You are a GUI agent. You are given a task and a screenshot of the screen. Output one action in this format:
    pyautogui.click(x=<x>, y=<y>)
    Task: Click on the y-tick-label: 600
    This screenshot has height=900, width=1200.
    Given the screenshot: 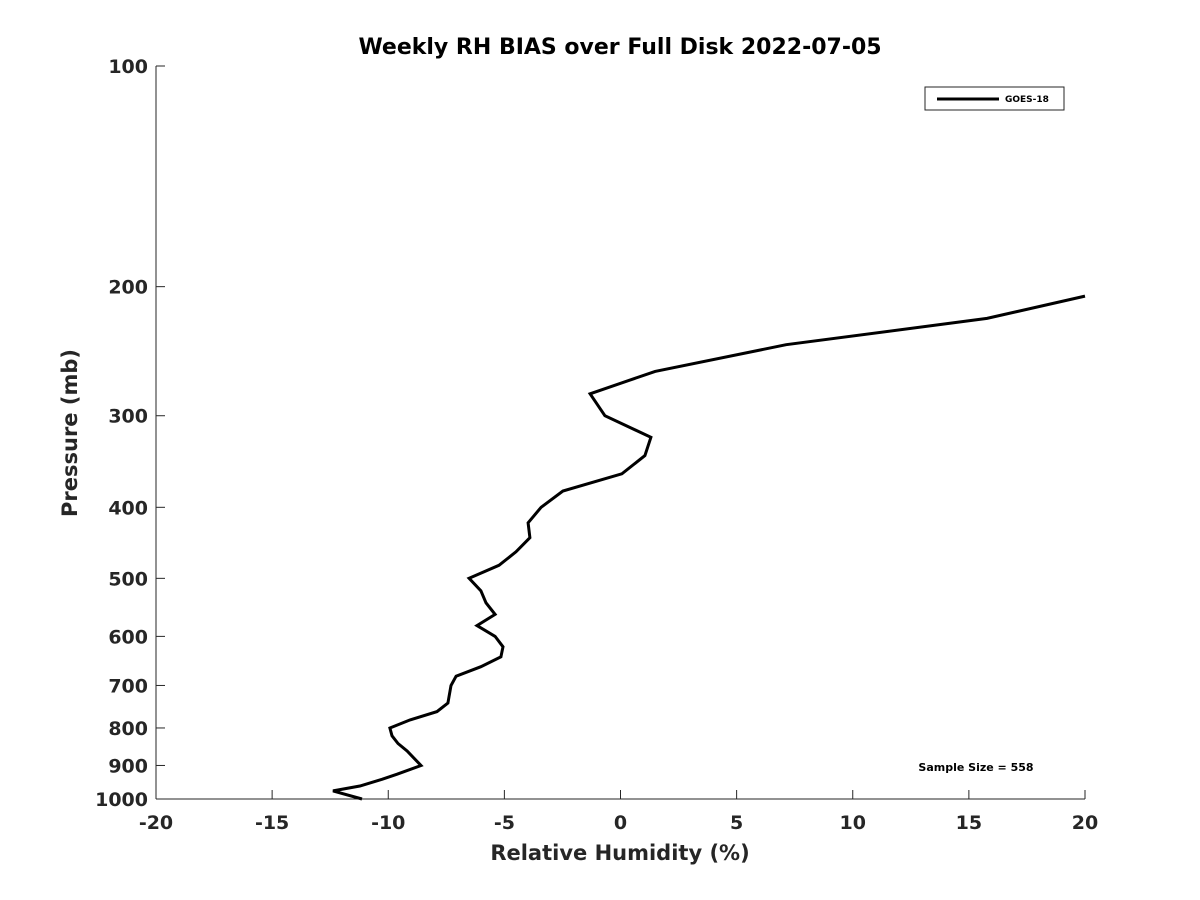 What is the action you would take?
    pyautogui.click(x=128, y=637)
    